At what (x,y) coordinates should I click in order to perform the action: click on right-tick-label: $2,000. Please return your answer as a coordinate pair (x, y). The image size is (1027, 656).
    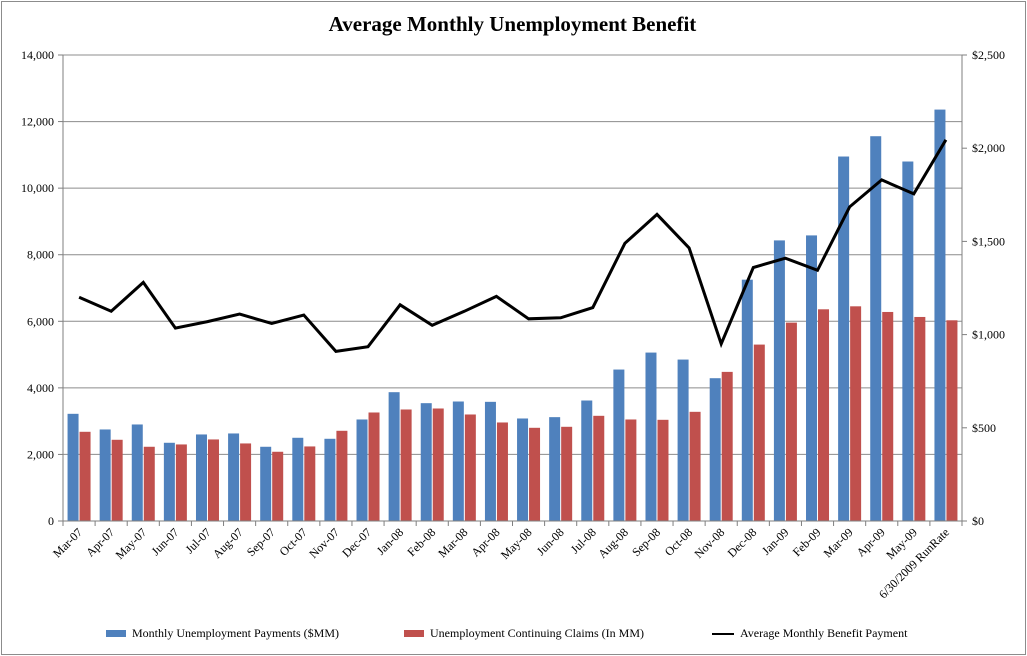
    Looking at the image, I should click on (988, 148).